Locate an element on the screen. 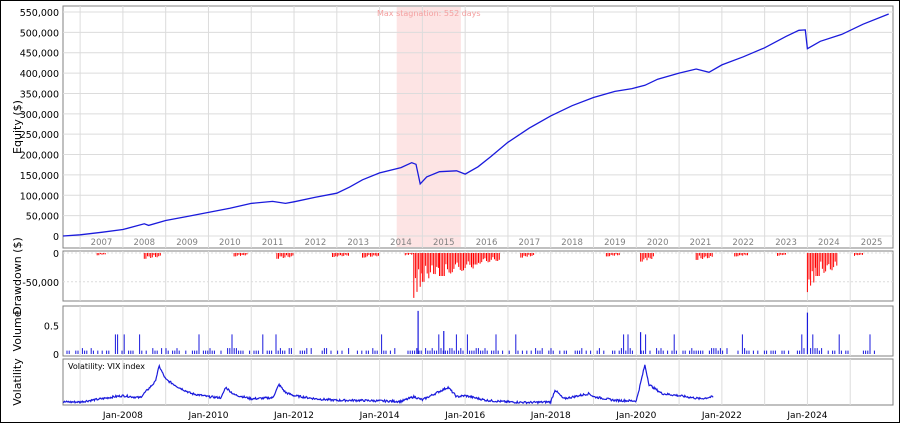 The width and height of the screenshot is (900, 426). year-label: 2009 is located at coordinates (187, 243).